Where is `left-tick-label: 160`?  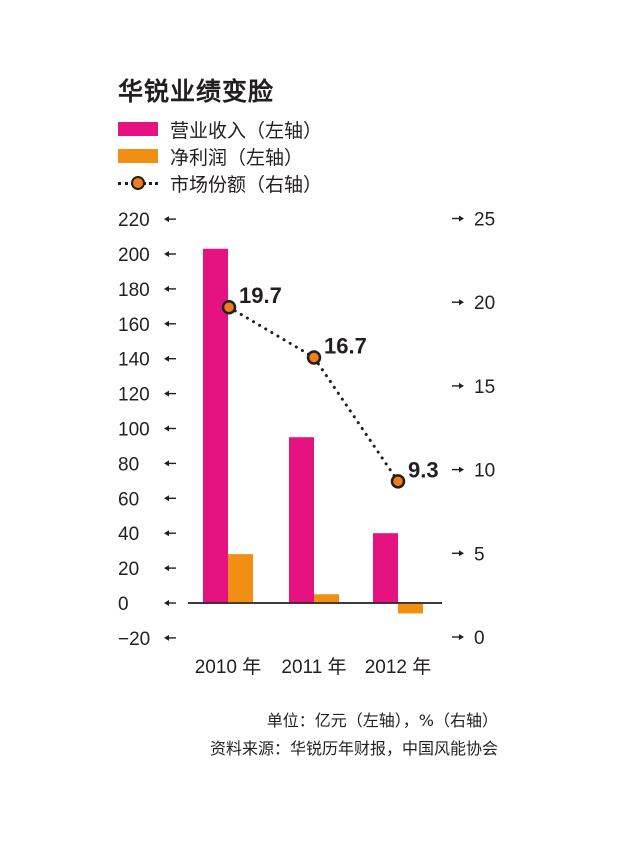 left-tick-label: 160 is located at coordinates (134, 325).